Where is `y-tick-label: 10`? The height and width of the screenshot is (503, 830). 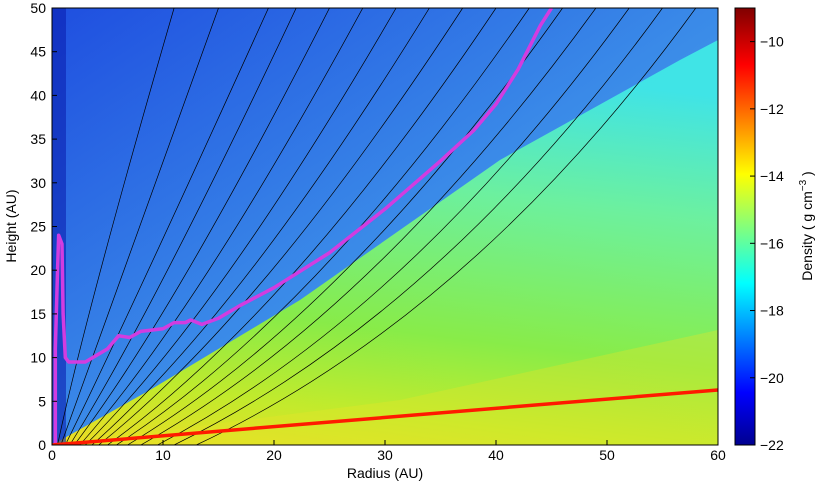
y-tick-label: 10 is located at coordinates (38, 358).